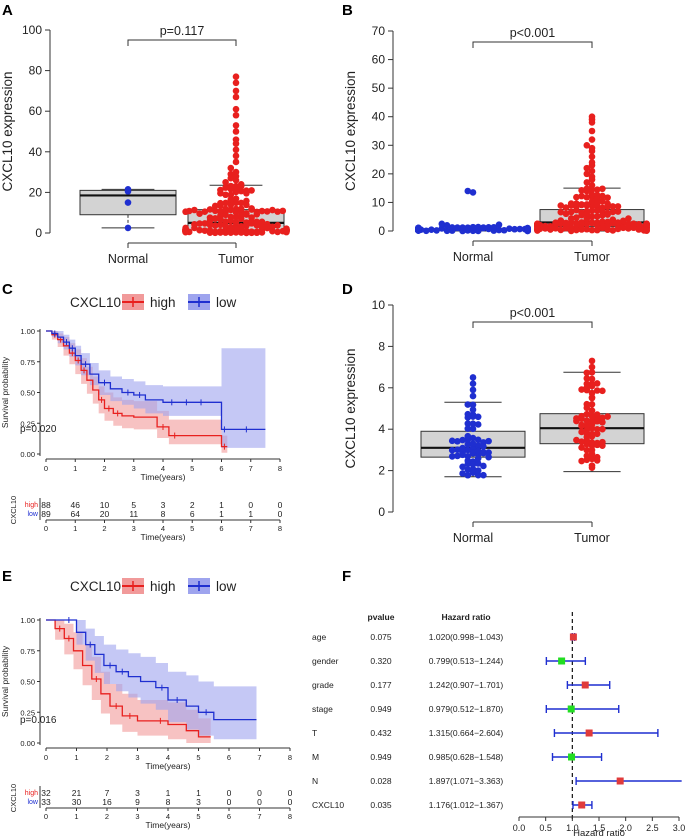  I want to click on risk-count-low: 89, so click(46, 514).